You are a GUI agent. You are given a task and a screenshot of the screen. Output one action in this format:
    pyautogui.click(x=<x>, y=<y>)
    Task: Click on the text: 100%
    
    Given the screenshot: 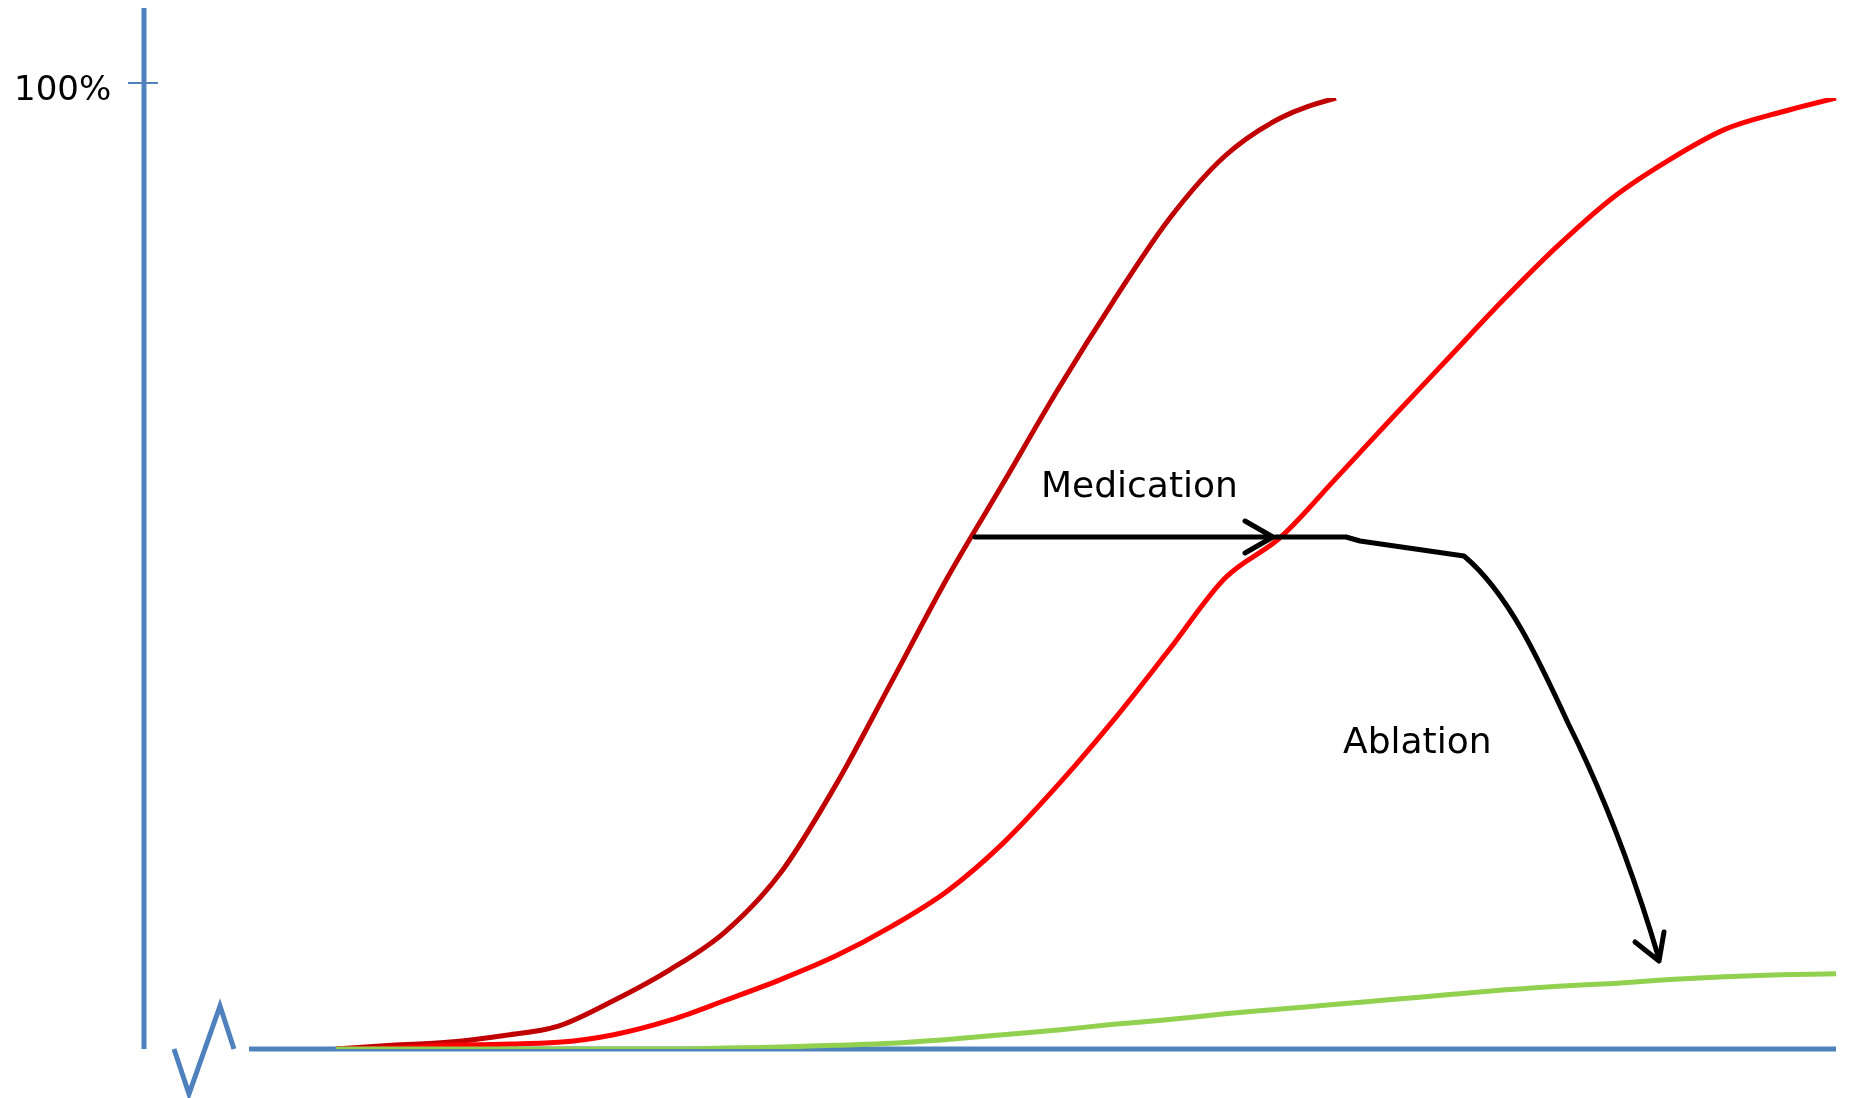 What is the action you would take?
    pyautogui.click(x=63, y=88)
    